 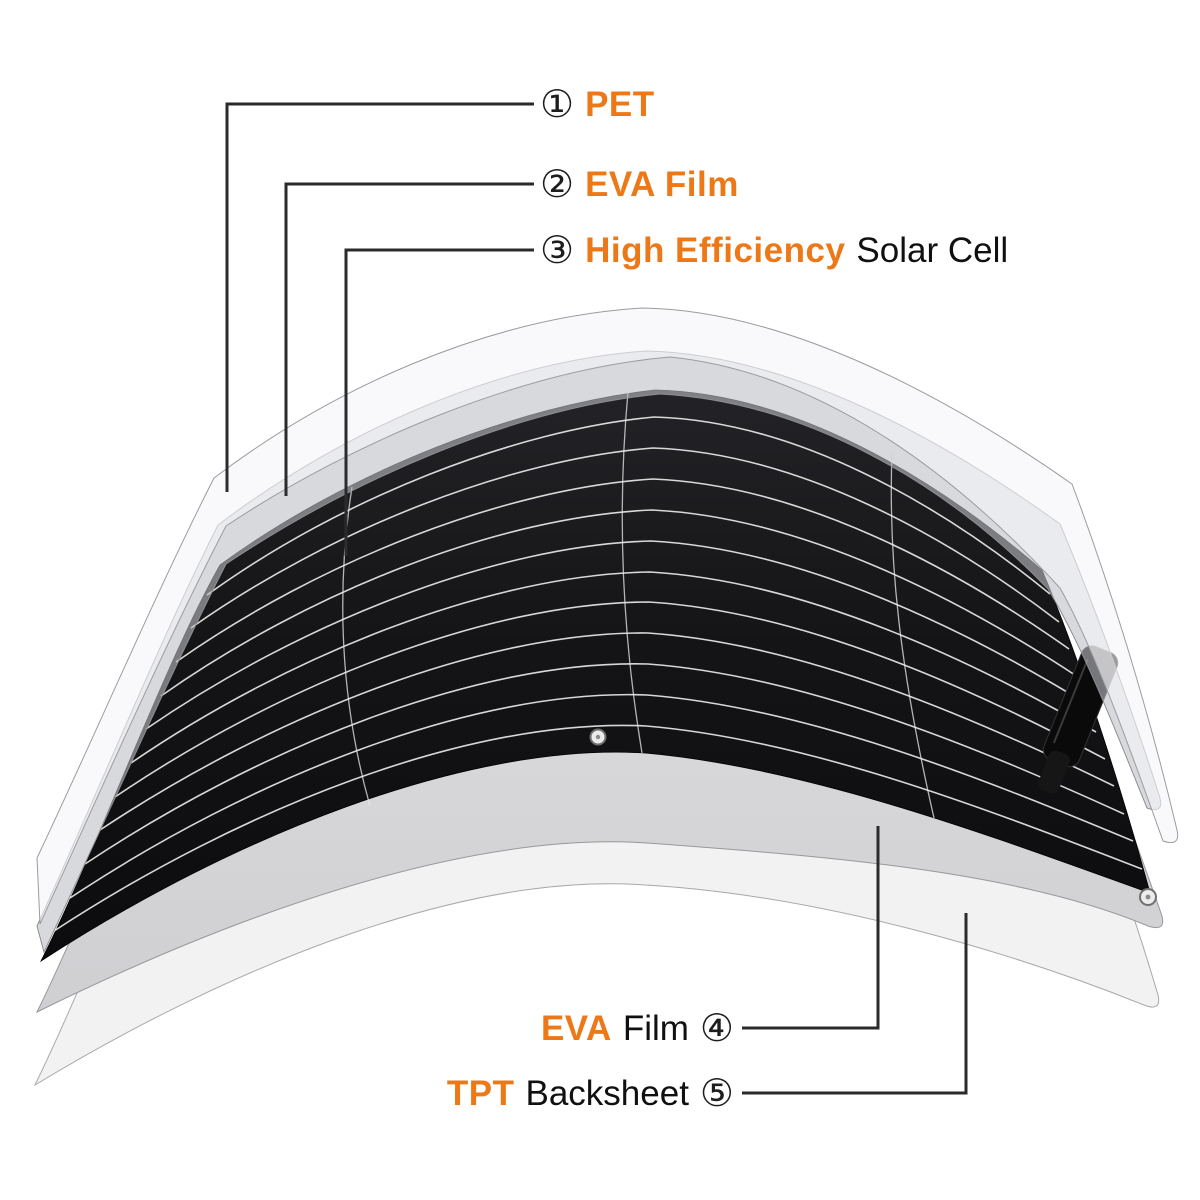 I want to click on leader-line-eva-upper, so click(x=409, y=339).